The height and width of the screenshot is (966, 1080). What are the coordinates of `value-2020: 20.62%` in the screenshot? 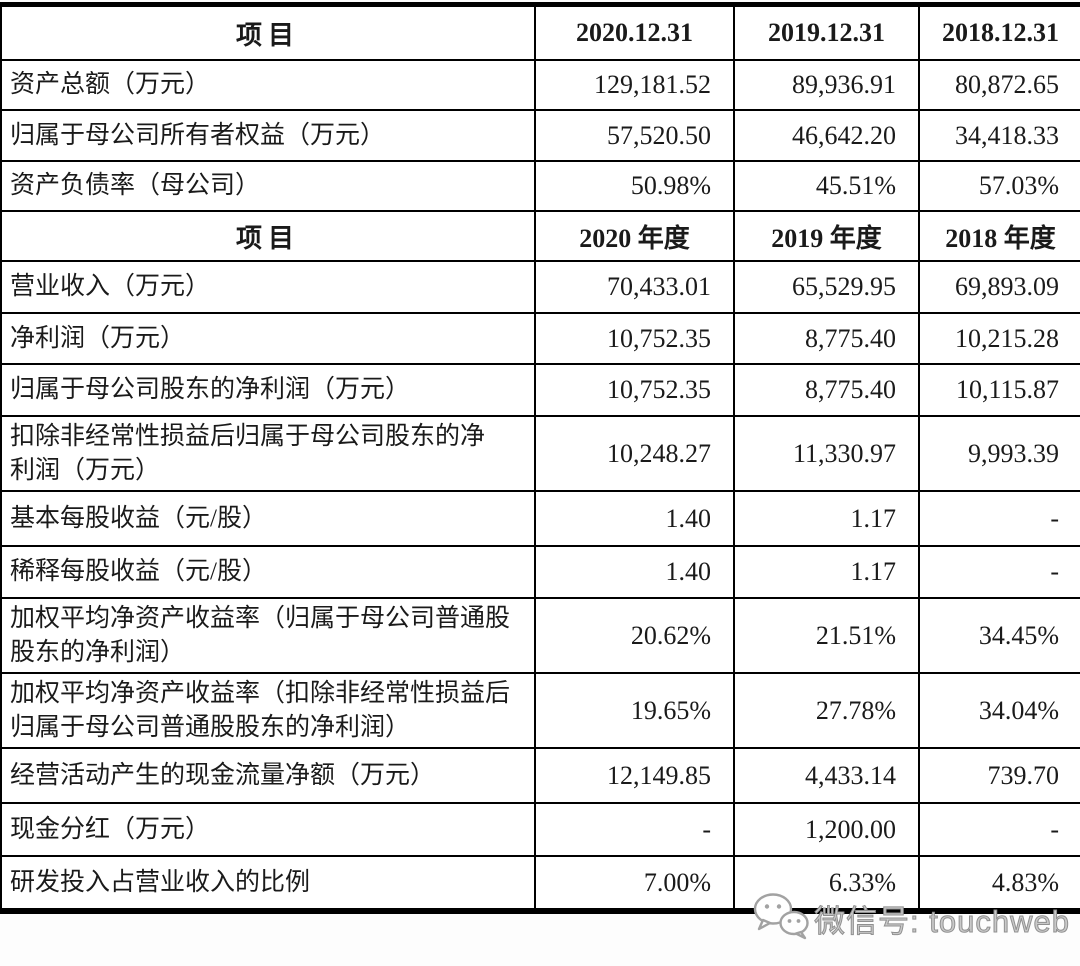 It's located at (634, 635).